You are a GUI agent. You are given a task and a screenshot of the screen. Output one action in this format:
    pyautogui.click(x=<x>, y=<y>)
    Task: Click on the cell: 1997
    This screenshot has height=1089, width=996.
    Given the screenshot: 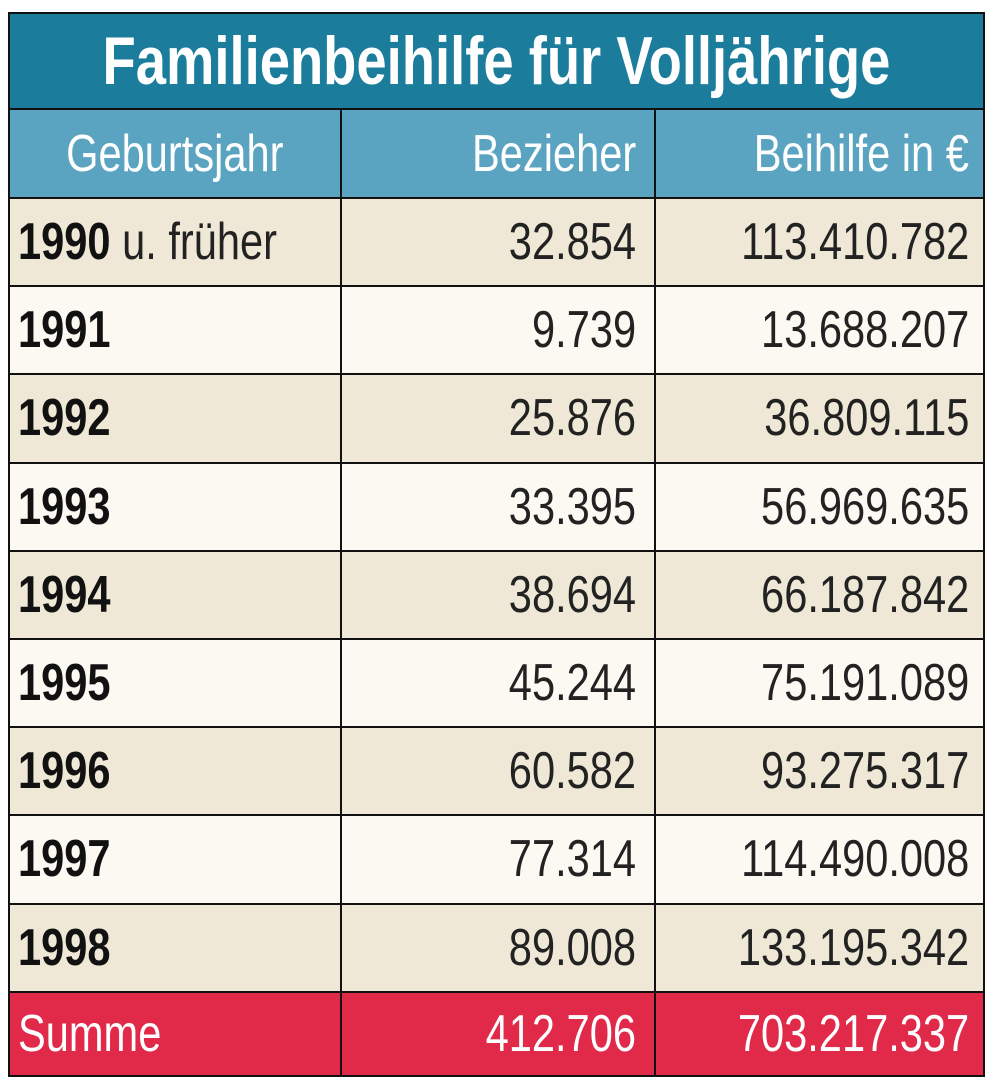 What is the action you would take?
    pyautogui.click(x=176, y=859)
    